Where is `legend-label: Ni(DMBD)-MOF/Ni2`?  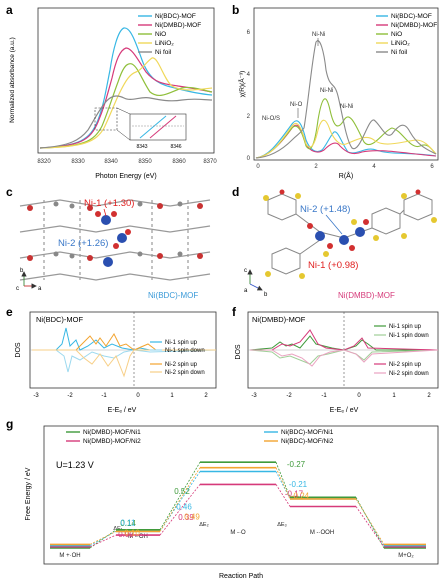
legend-label: Ni(DMBD)-MOF/Ni2 is located at coordinates (112, 441).